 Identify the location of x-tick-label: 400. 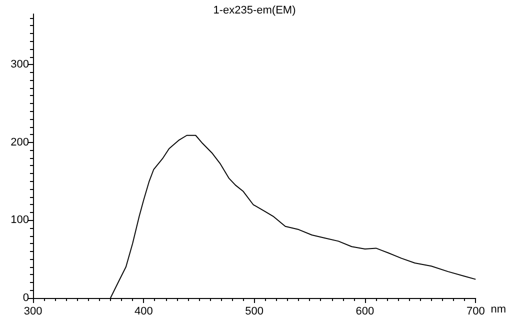
(143, 312).